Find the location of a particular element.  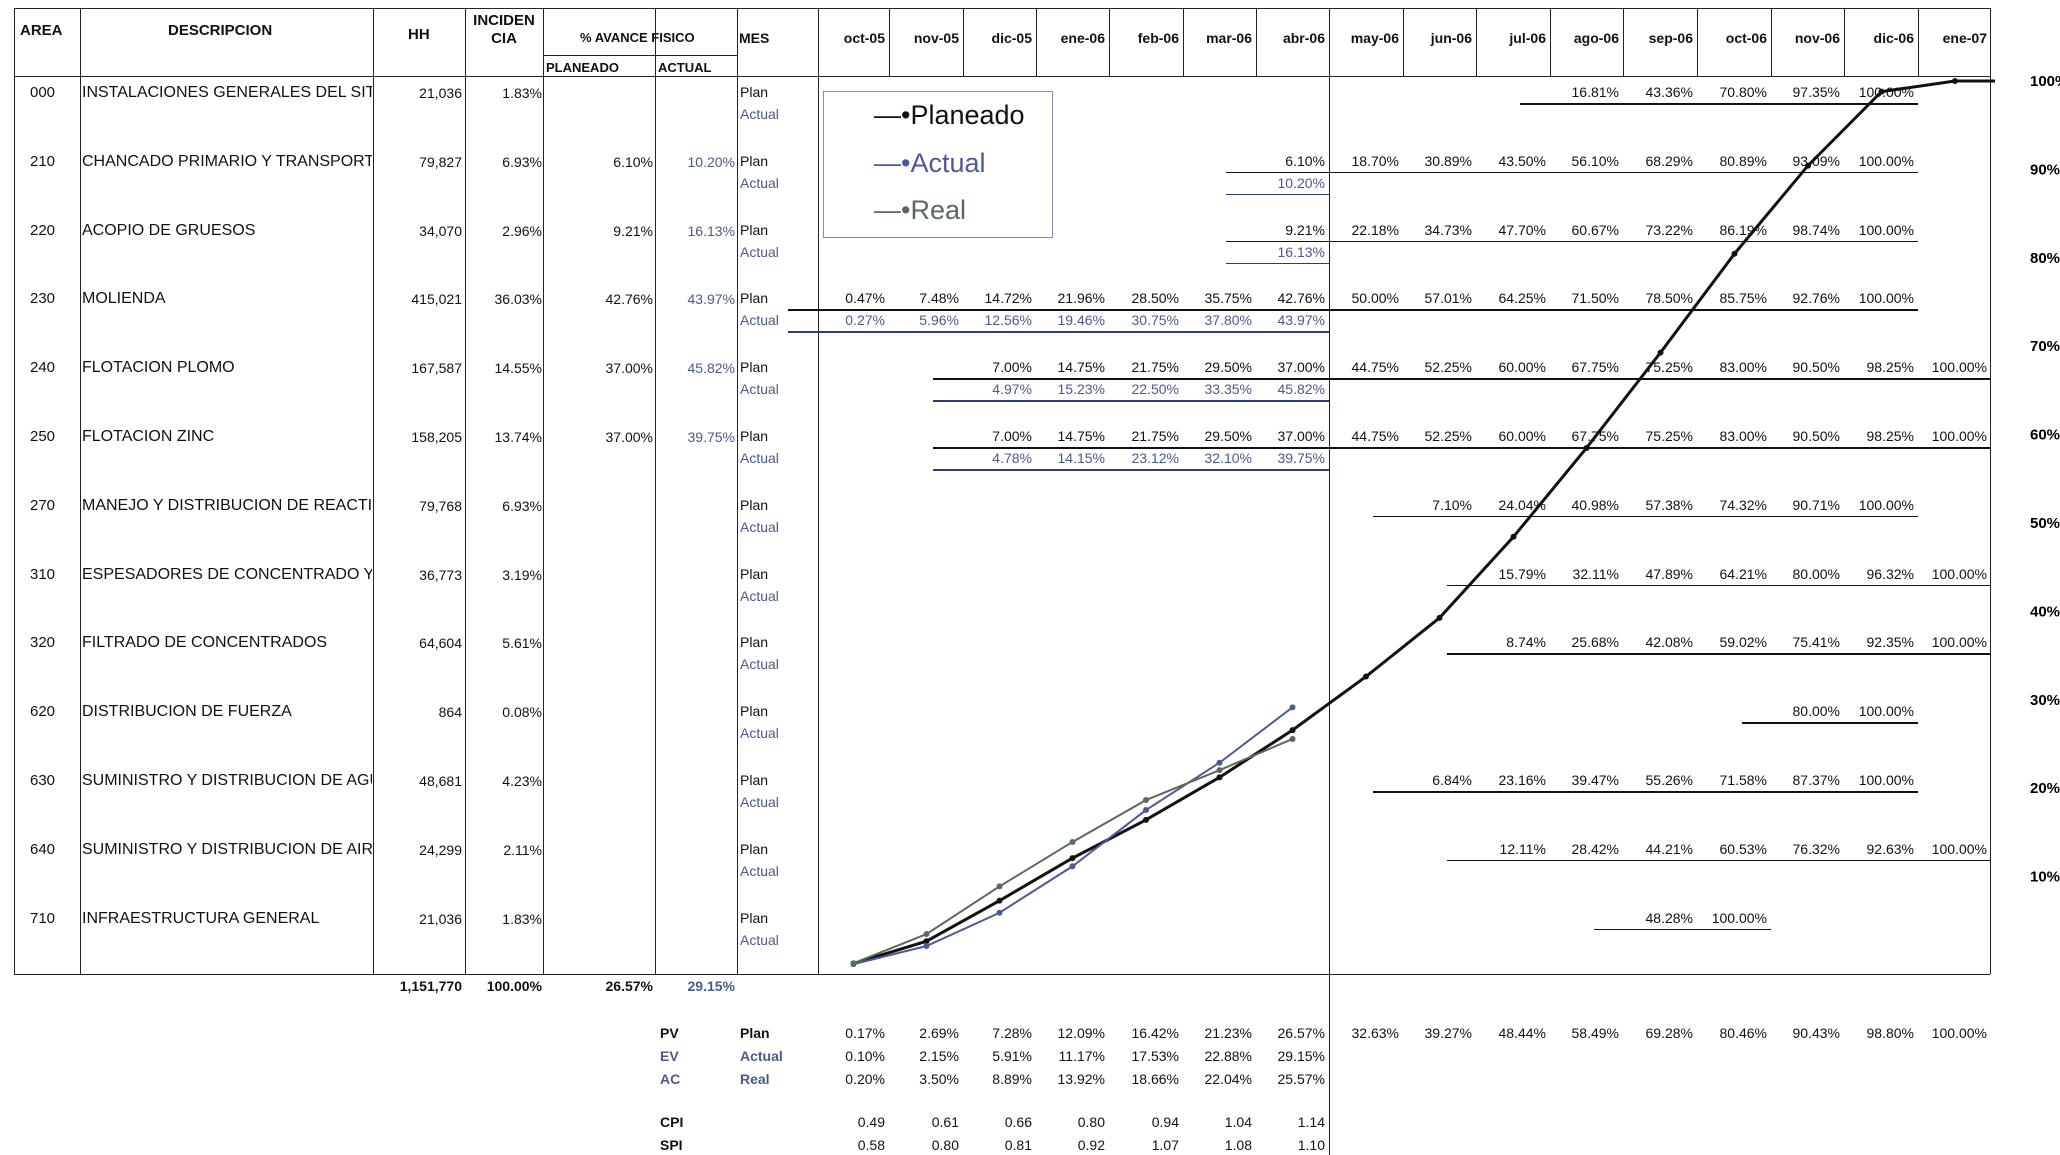

plan-value: 60.00% is located at coordinates (1522, 367).